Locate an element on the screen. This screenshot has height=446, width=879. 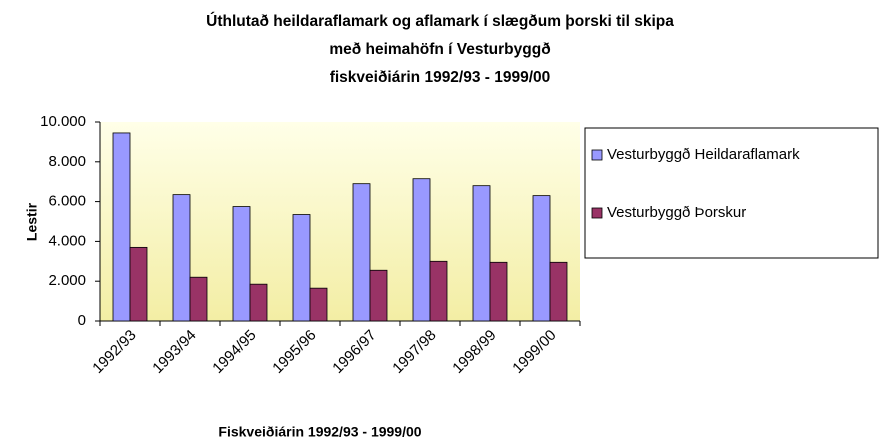
x-tick-label: 1994/95 is located at coordinates (234, 352).